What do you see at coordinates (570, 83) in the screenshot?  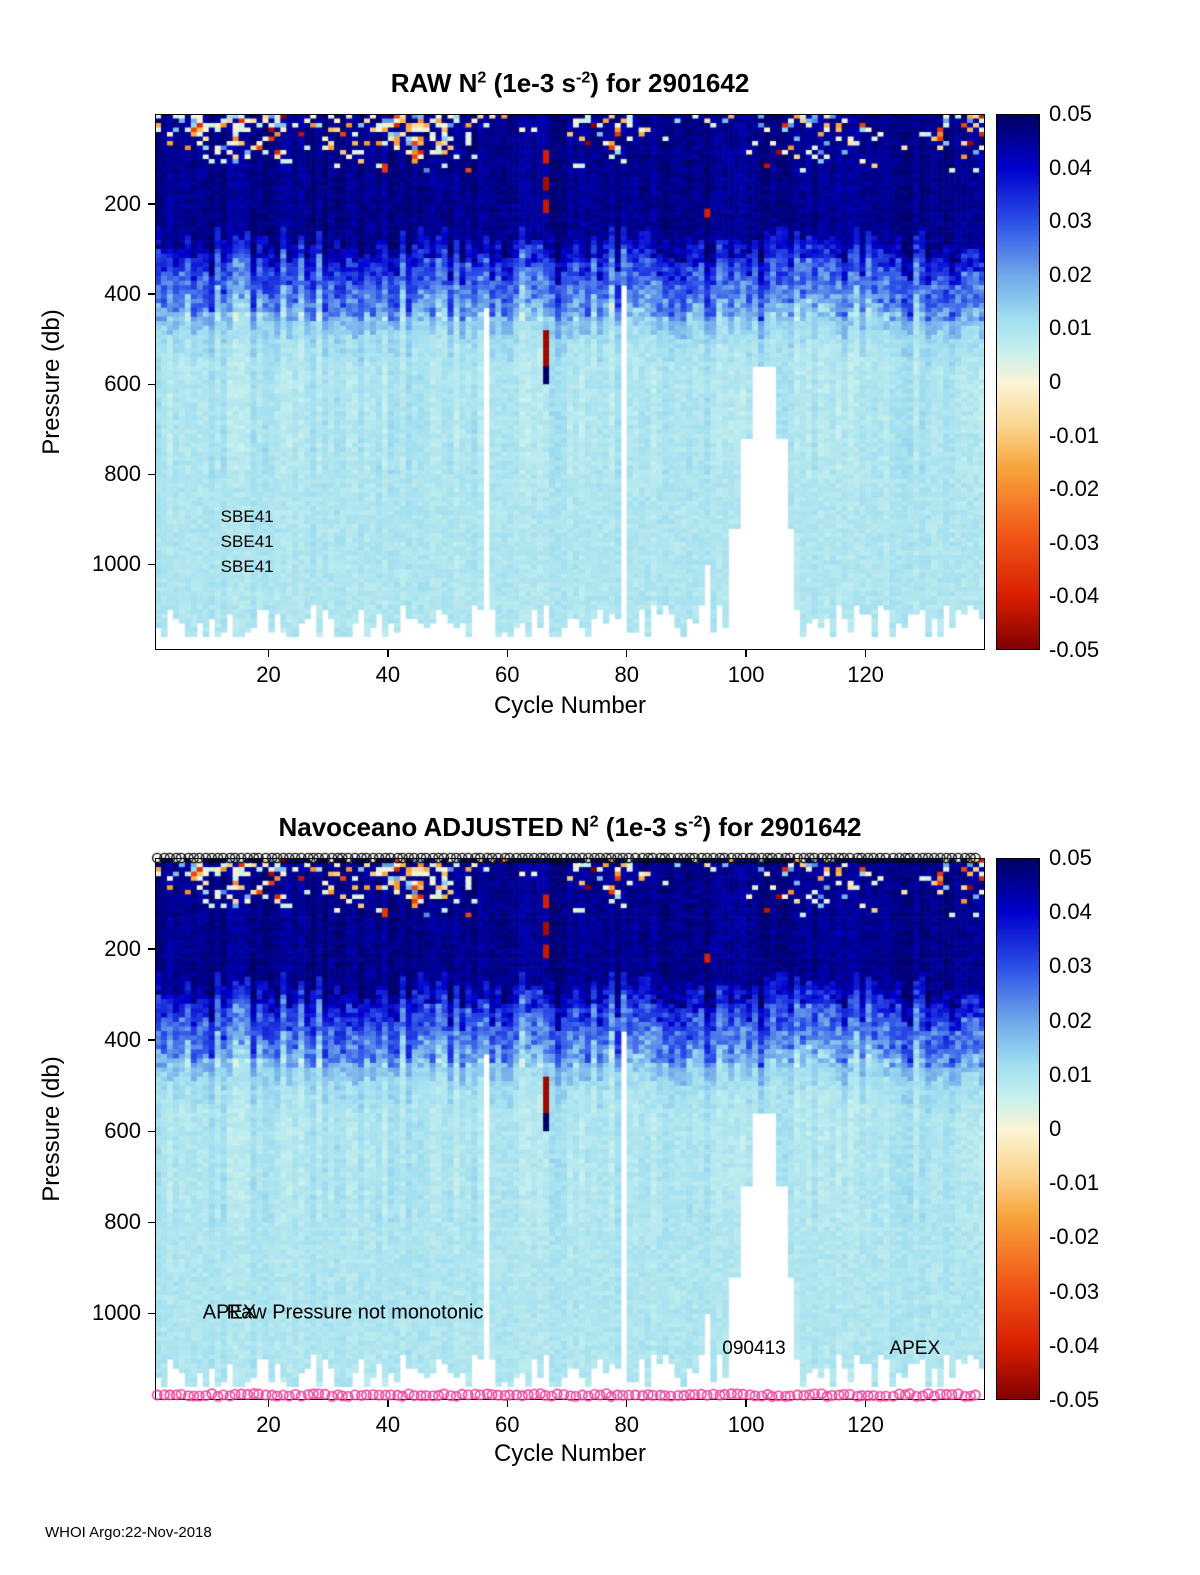 I see `plot-title: RAW N2 (1e-3 s-2) for 2901642` at bounding box center [570, 83].